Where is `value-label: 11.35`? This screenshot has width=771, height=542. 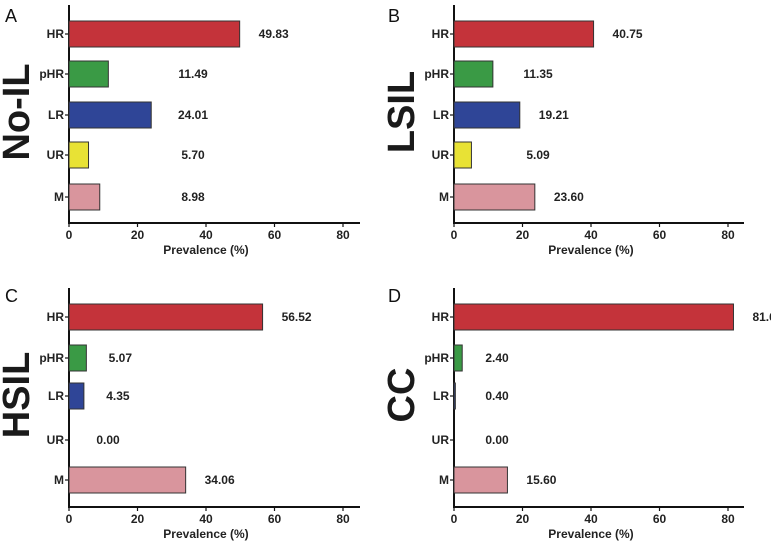 value-label: 11.35 is located at coordinates (538, 74).